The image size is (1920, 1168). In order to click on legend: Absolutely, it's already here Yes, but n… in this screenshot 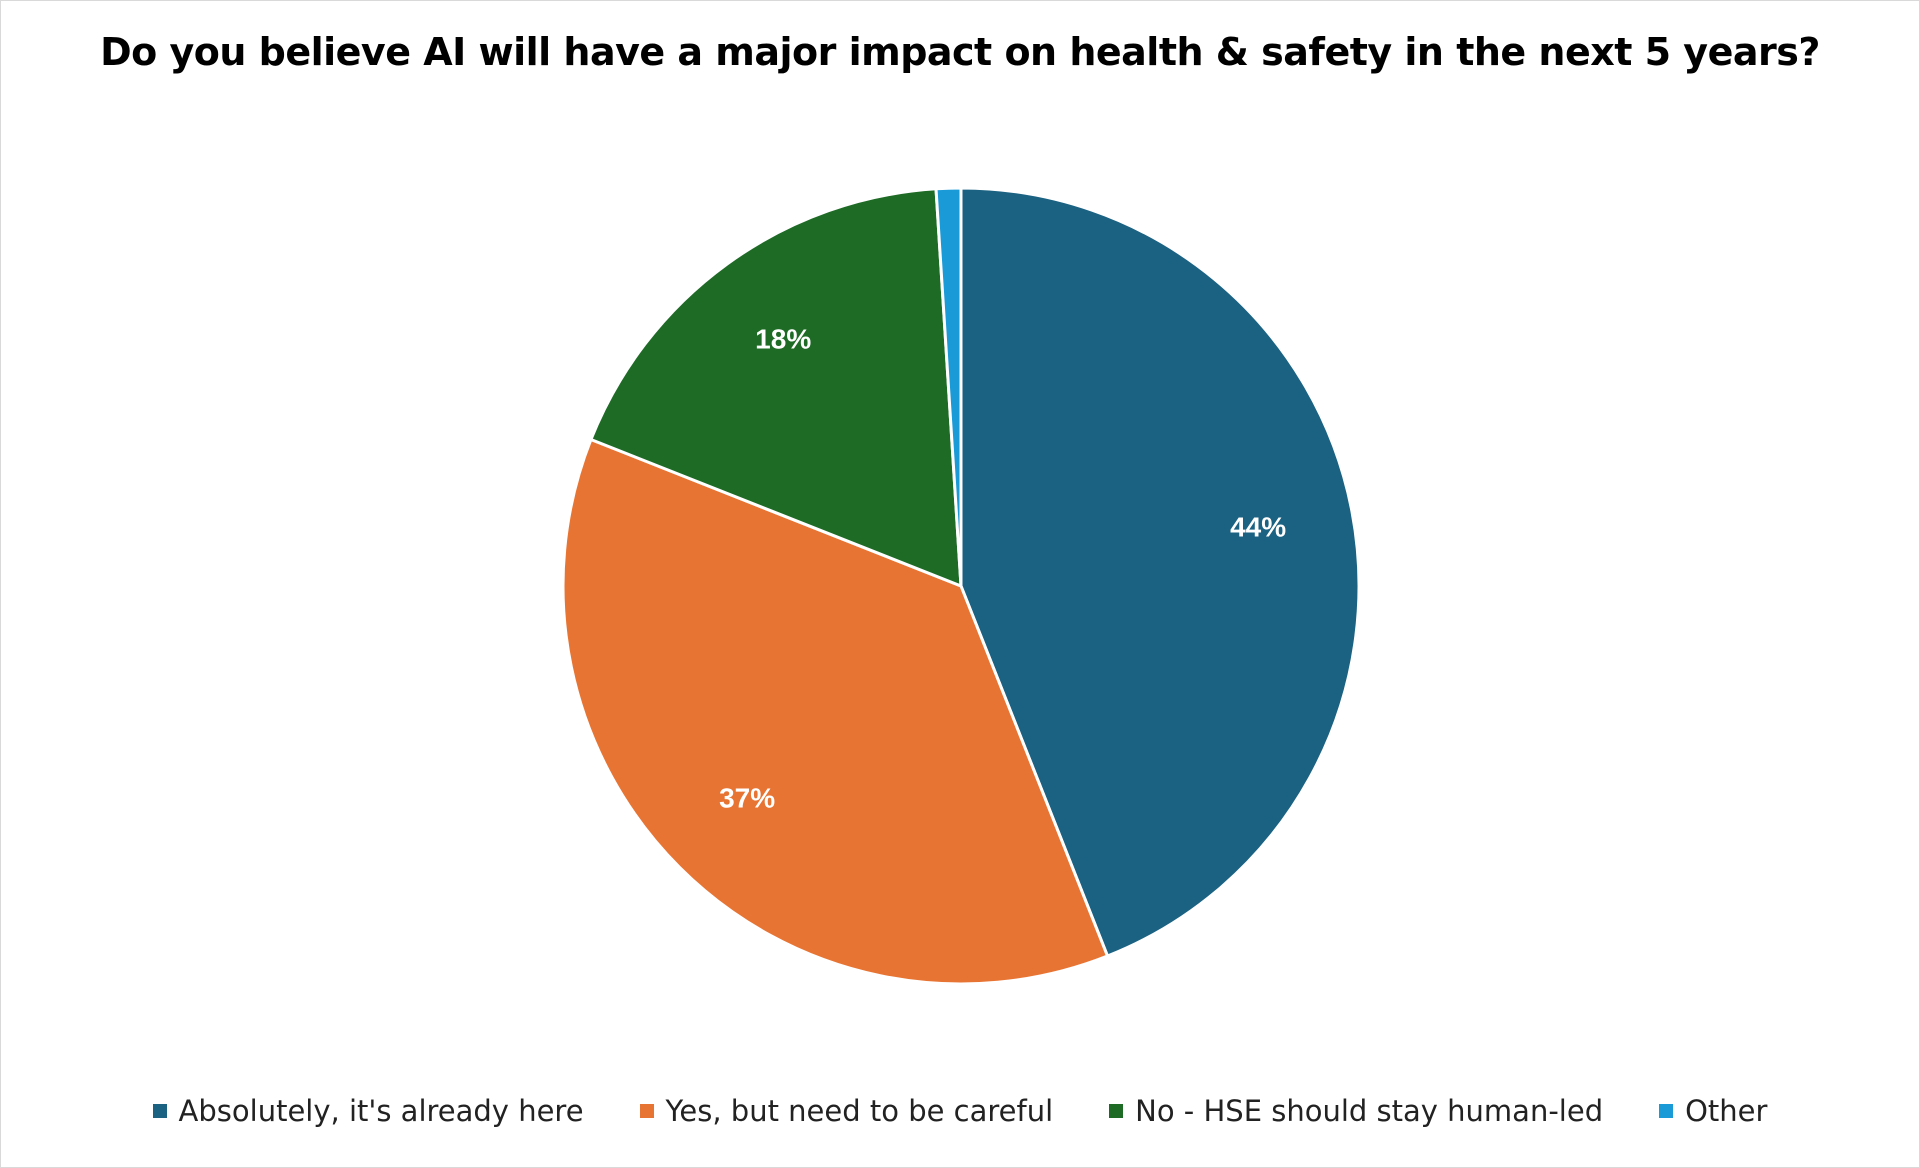, I will do `click(960, 1111)`.